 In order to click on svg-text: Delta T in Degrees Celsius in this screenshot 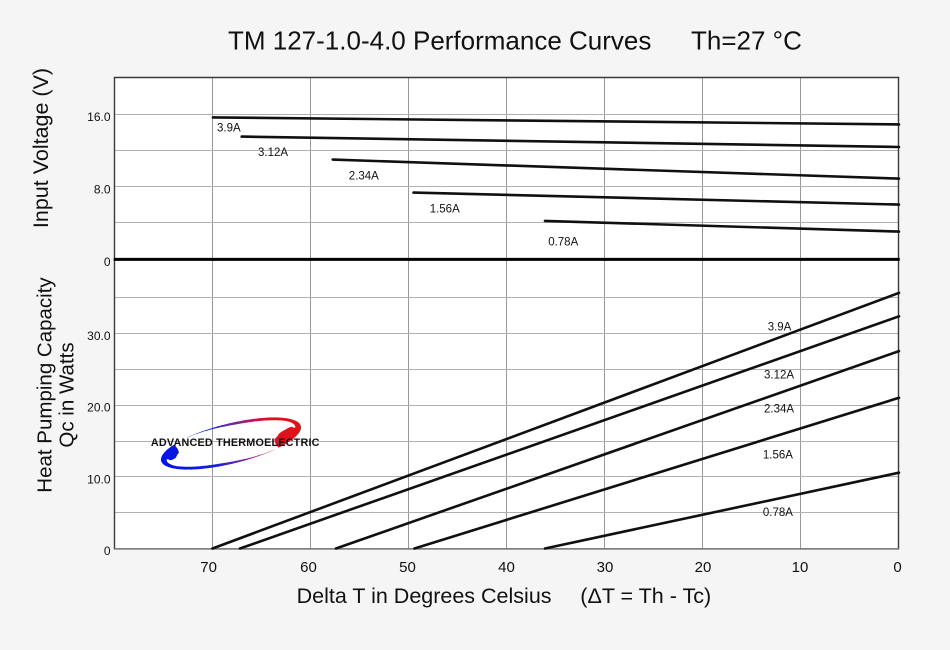, I will do `click(424, 596)`.